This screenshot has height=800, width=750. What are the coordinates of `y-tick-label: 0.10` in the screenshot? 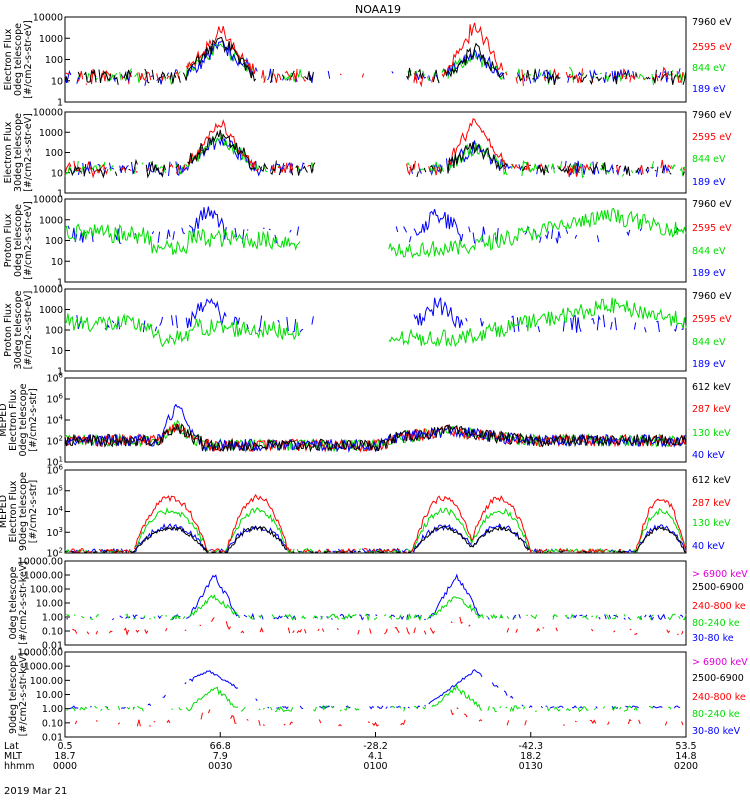 It's located at (52, 723).